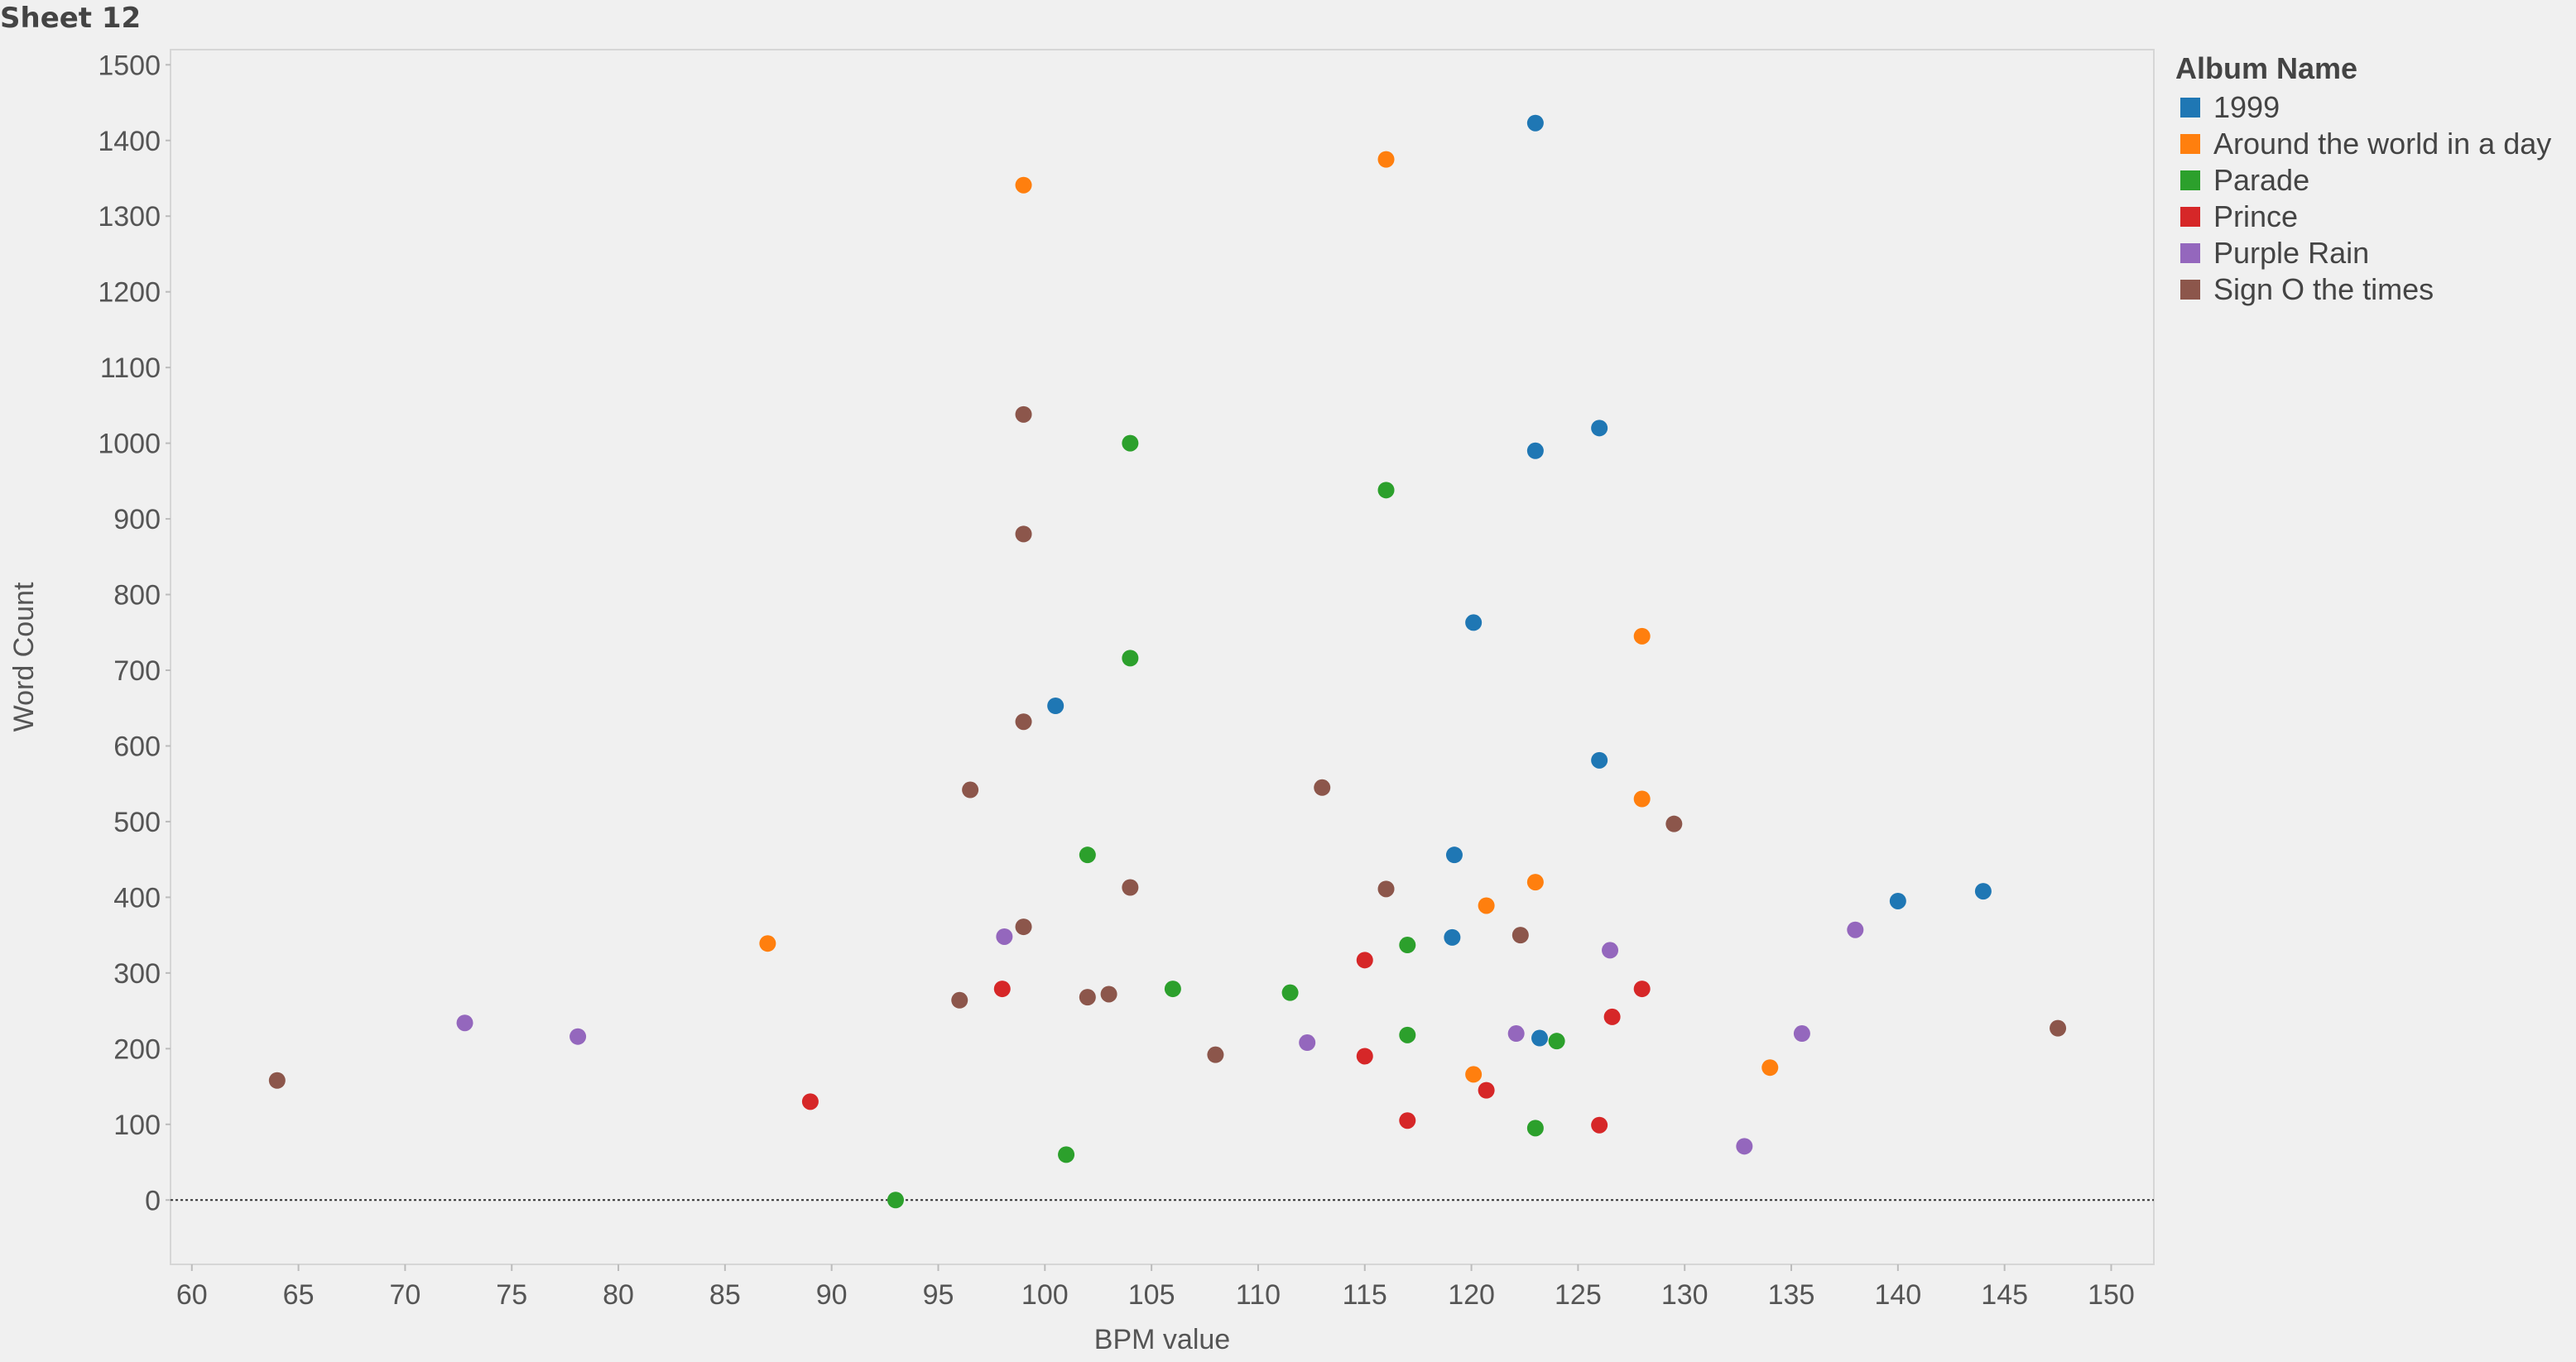  I want to click on y-tick-label: 100, so click(137, 1125).